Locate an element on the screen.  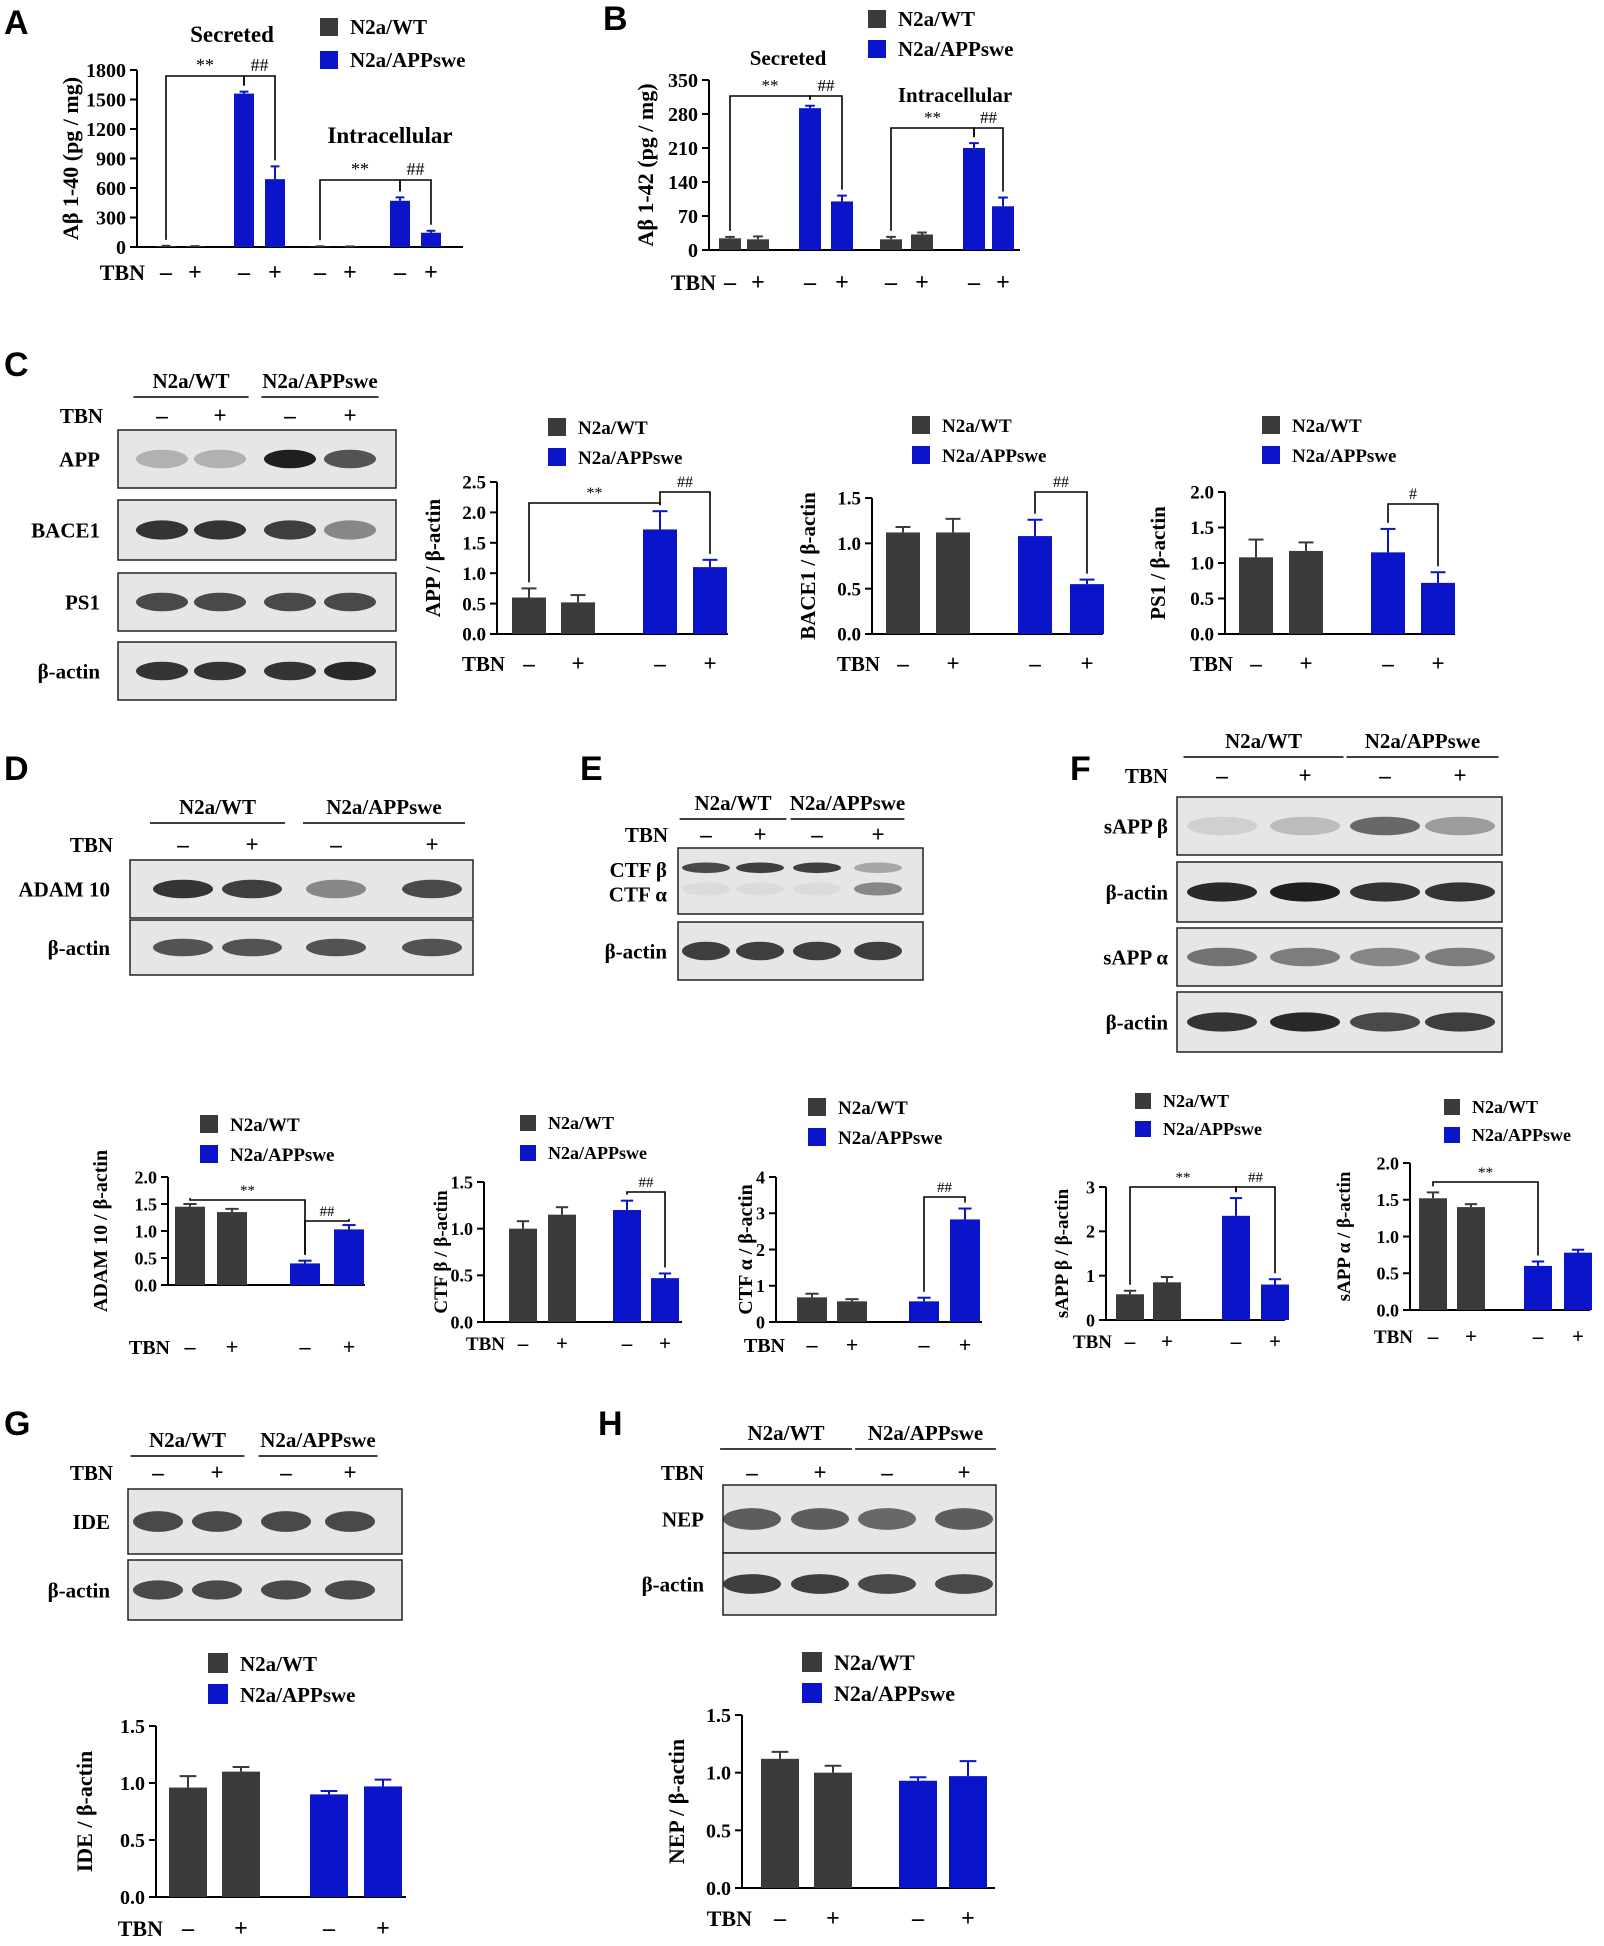
blot-row-label: sAPP β is located at coordinates (1136, 826).